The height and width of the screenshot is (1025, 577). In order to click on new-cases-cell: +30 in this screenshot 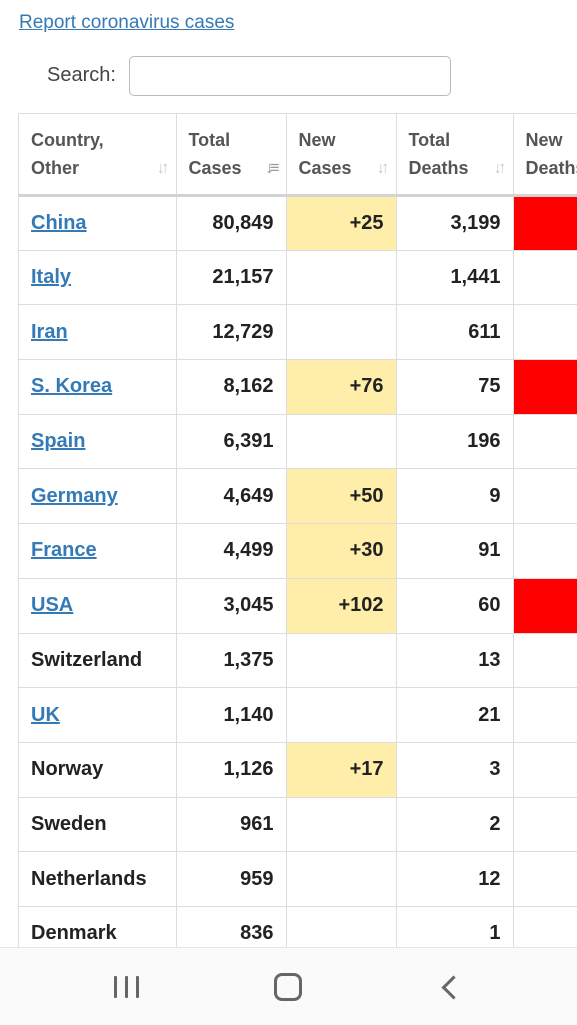, I will do `click(341, 551)`.